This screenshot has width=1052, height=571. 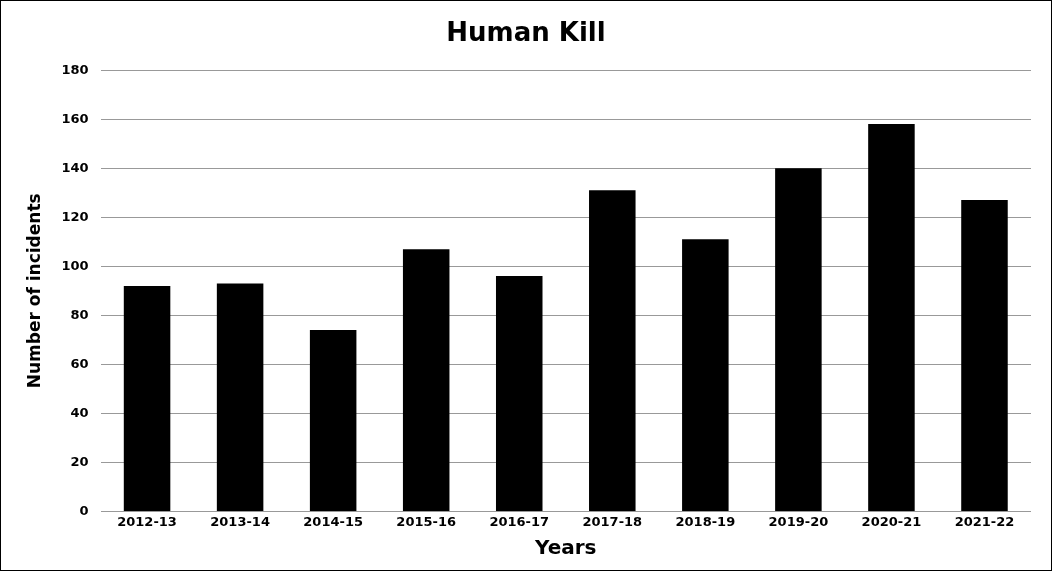 What do you see at coordinates (426, 521) in the screenshot?
I see `x-tick-label: 2015-16` at bounding box center [426, 521].